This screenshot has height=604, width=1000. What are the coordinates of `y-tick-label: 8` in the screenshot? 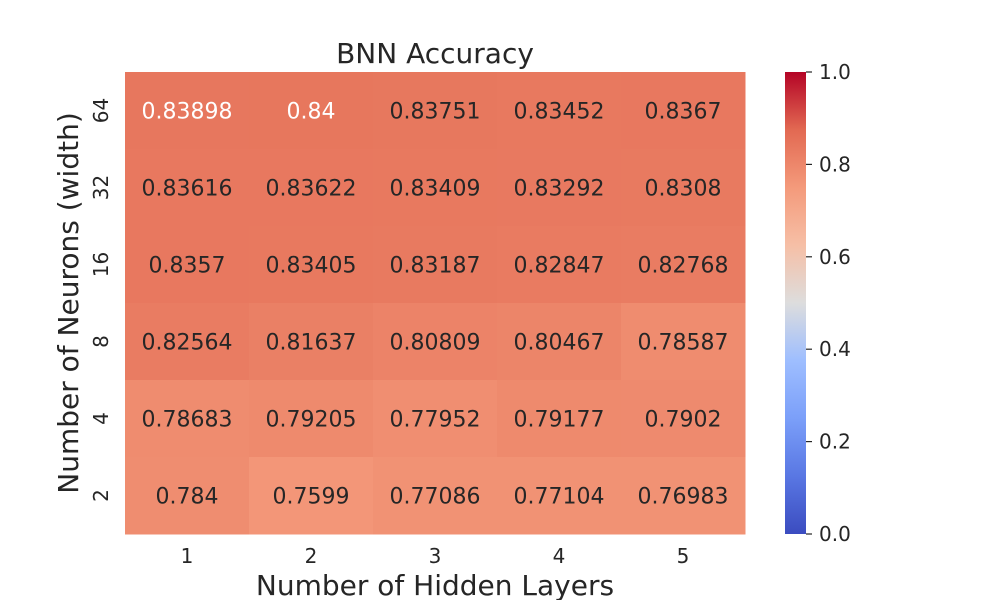 It's located at (101, 341).